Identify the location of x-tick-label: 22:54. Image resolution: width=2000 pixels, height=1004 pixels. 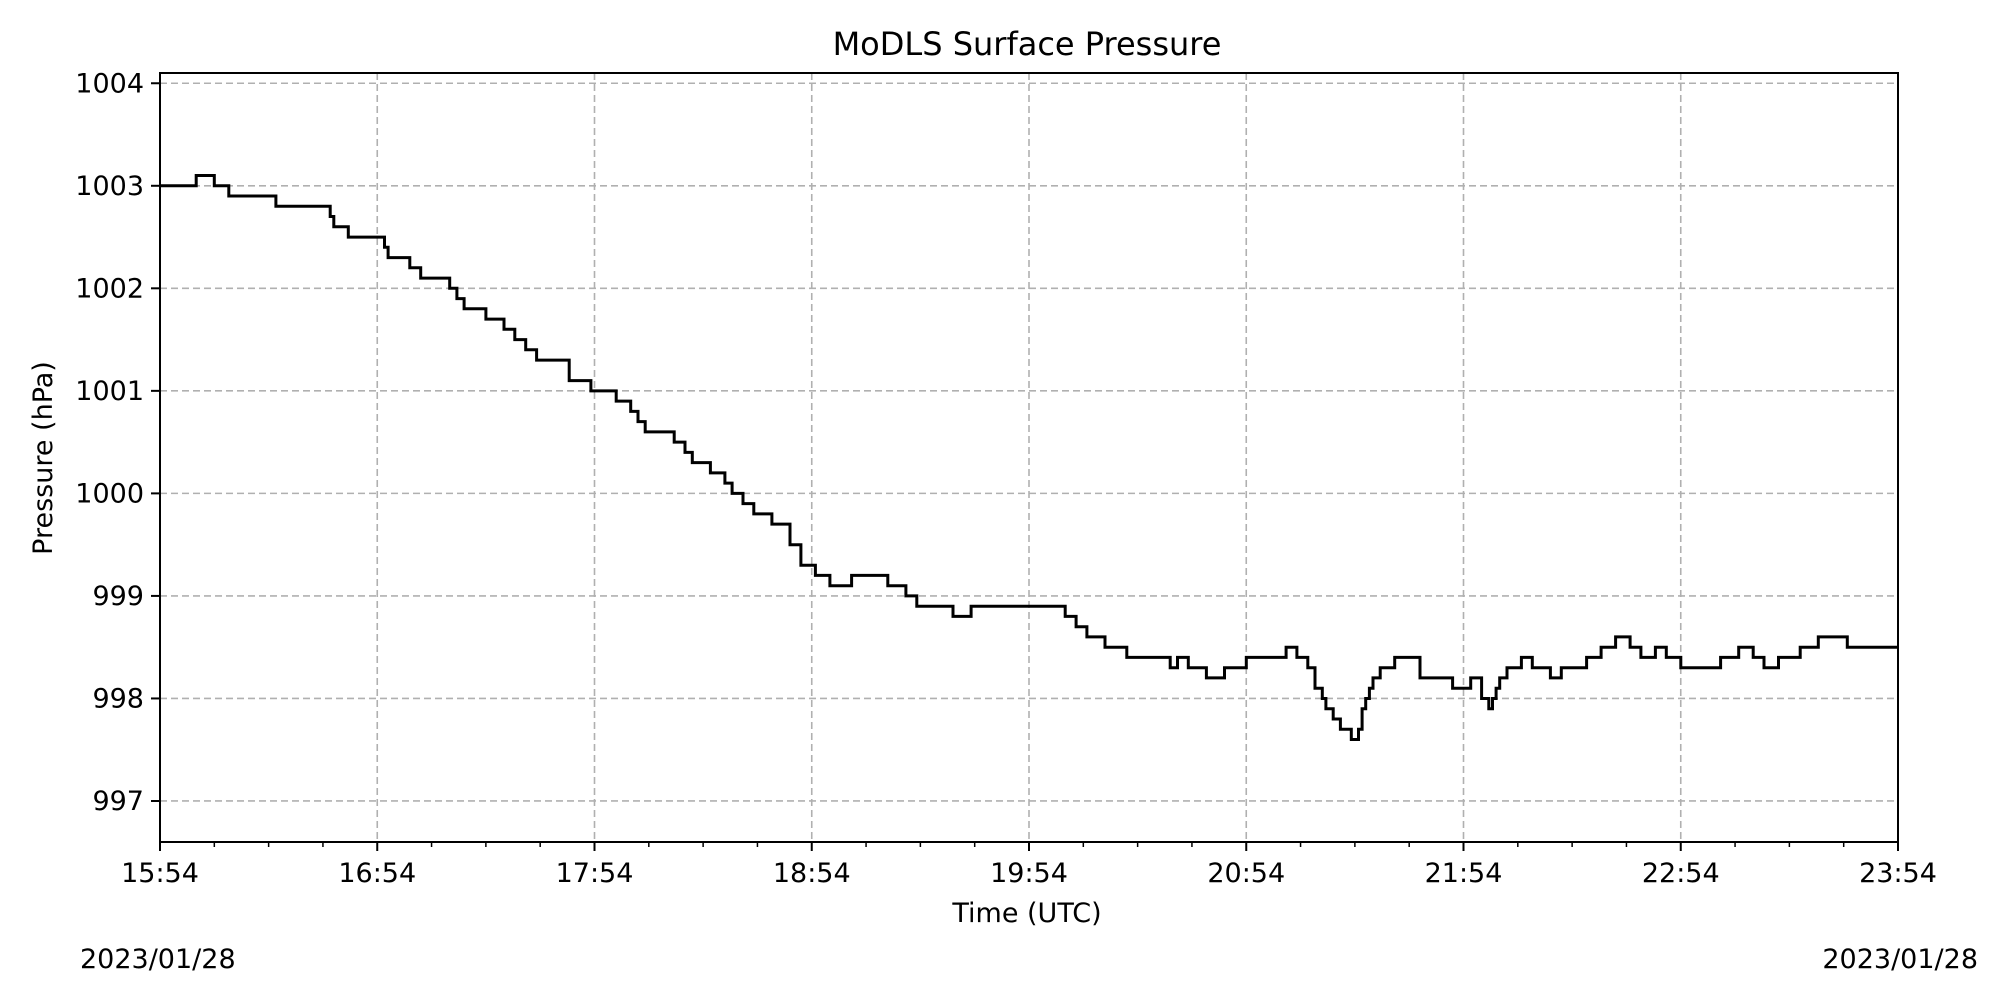
(1681, 873).